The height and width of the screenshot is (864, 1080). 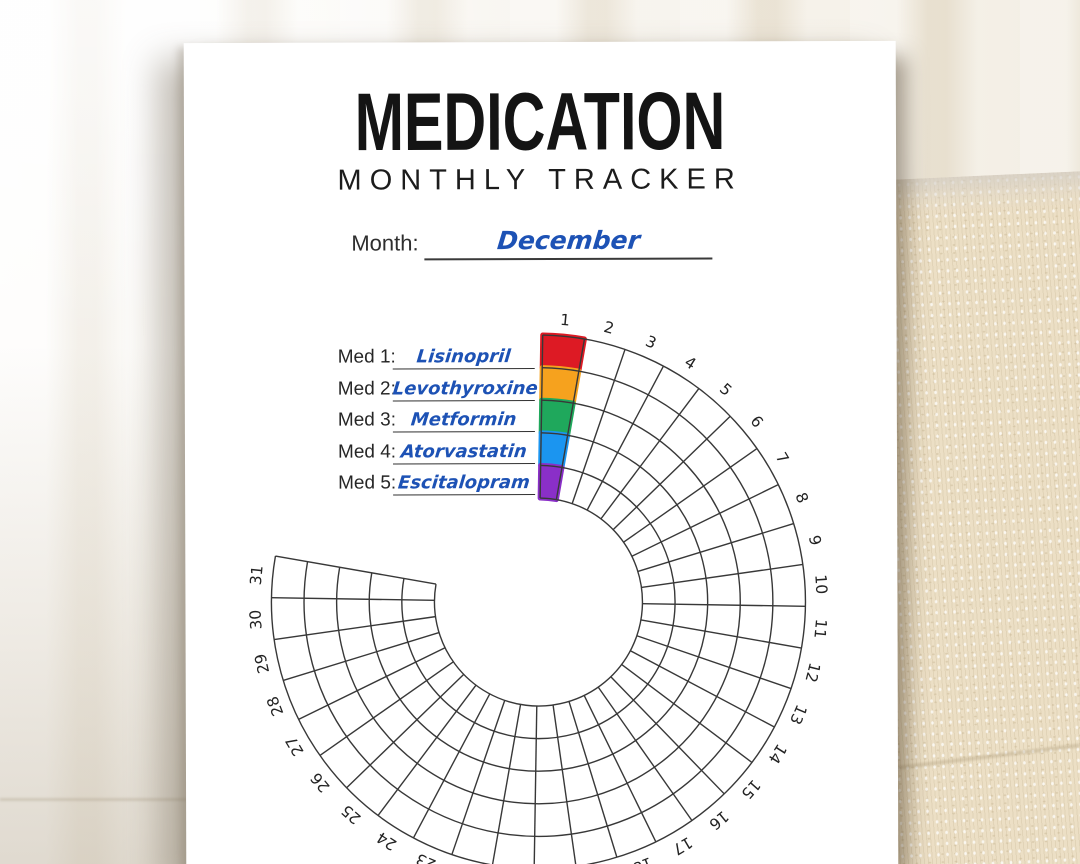 I want to click on floor-line, so click(x=95, y=799).